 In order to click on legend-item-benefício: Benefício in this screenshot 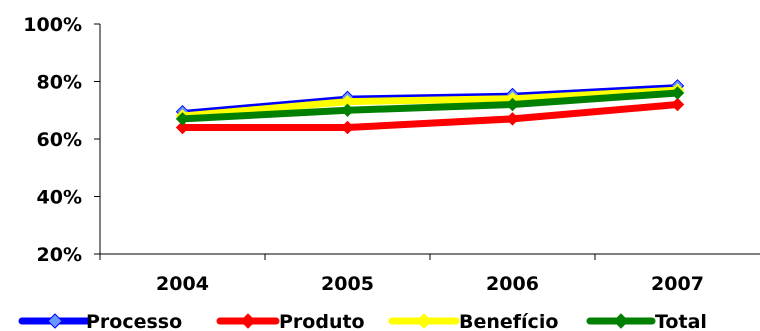, I will do `click(473, 321)`.